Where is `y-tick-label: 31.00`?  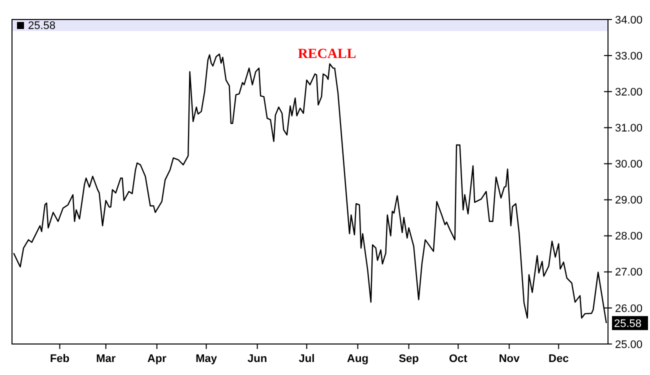
y-tick-label: 31.00 is located at coordinates (629, 128).